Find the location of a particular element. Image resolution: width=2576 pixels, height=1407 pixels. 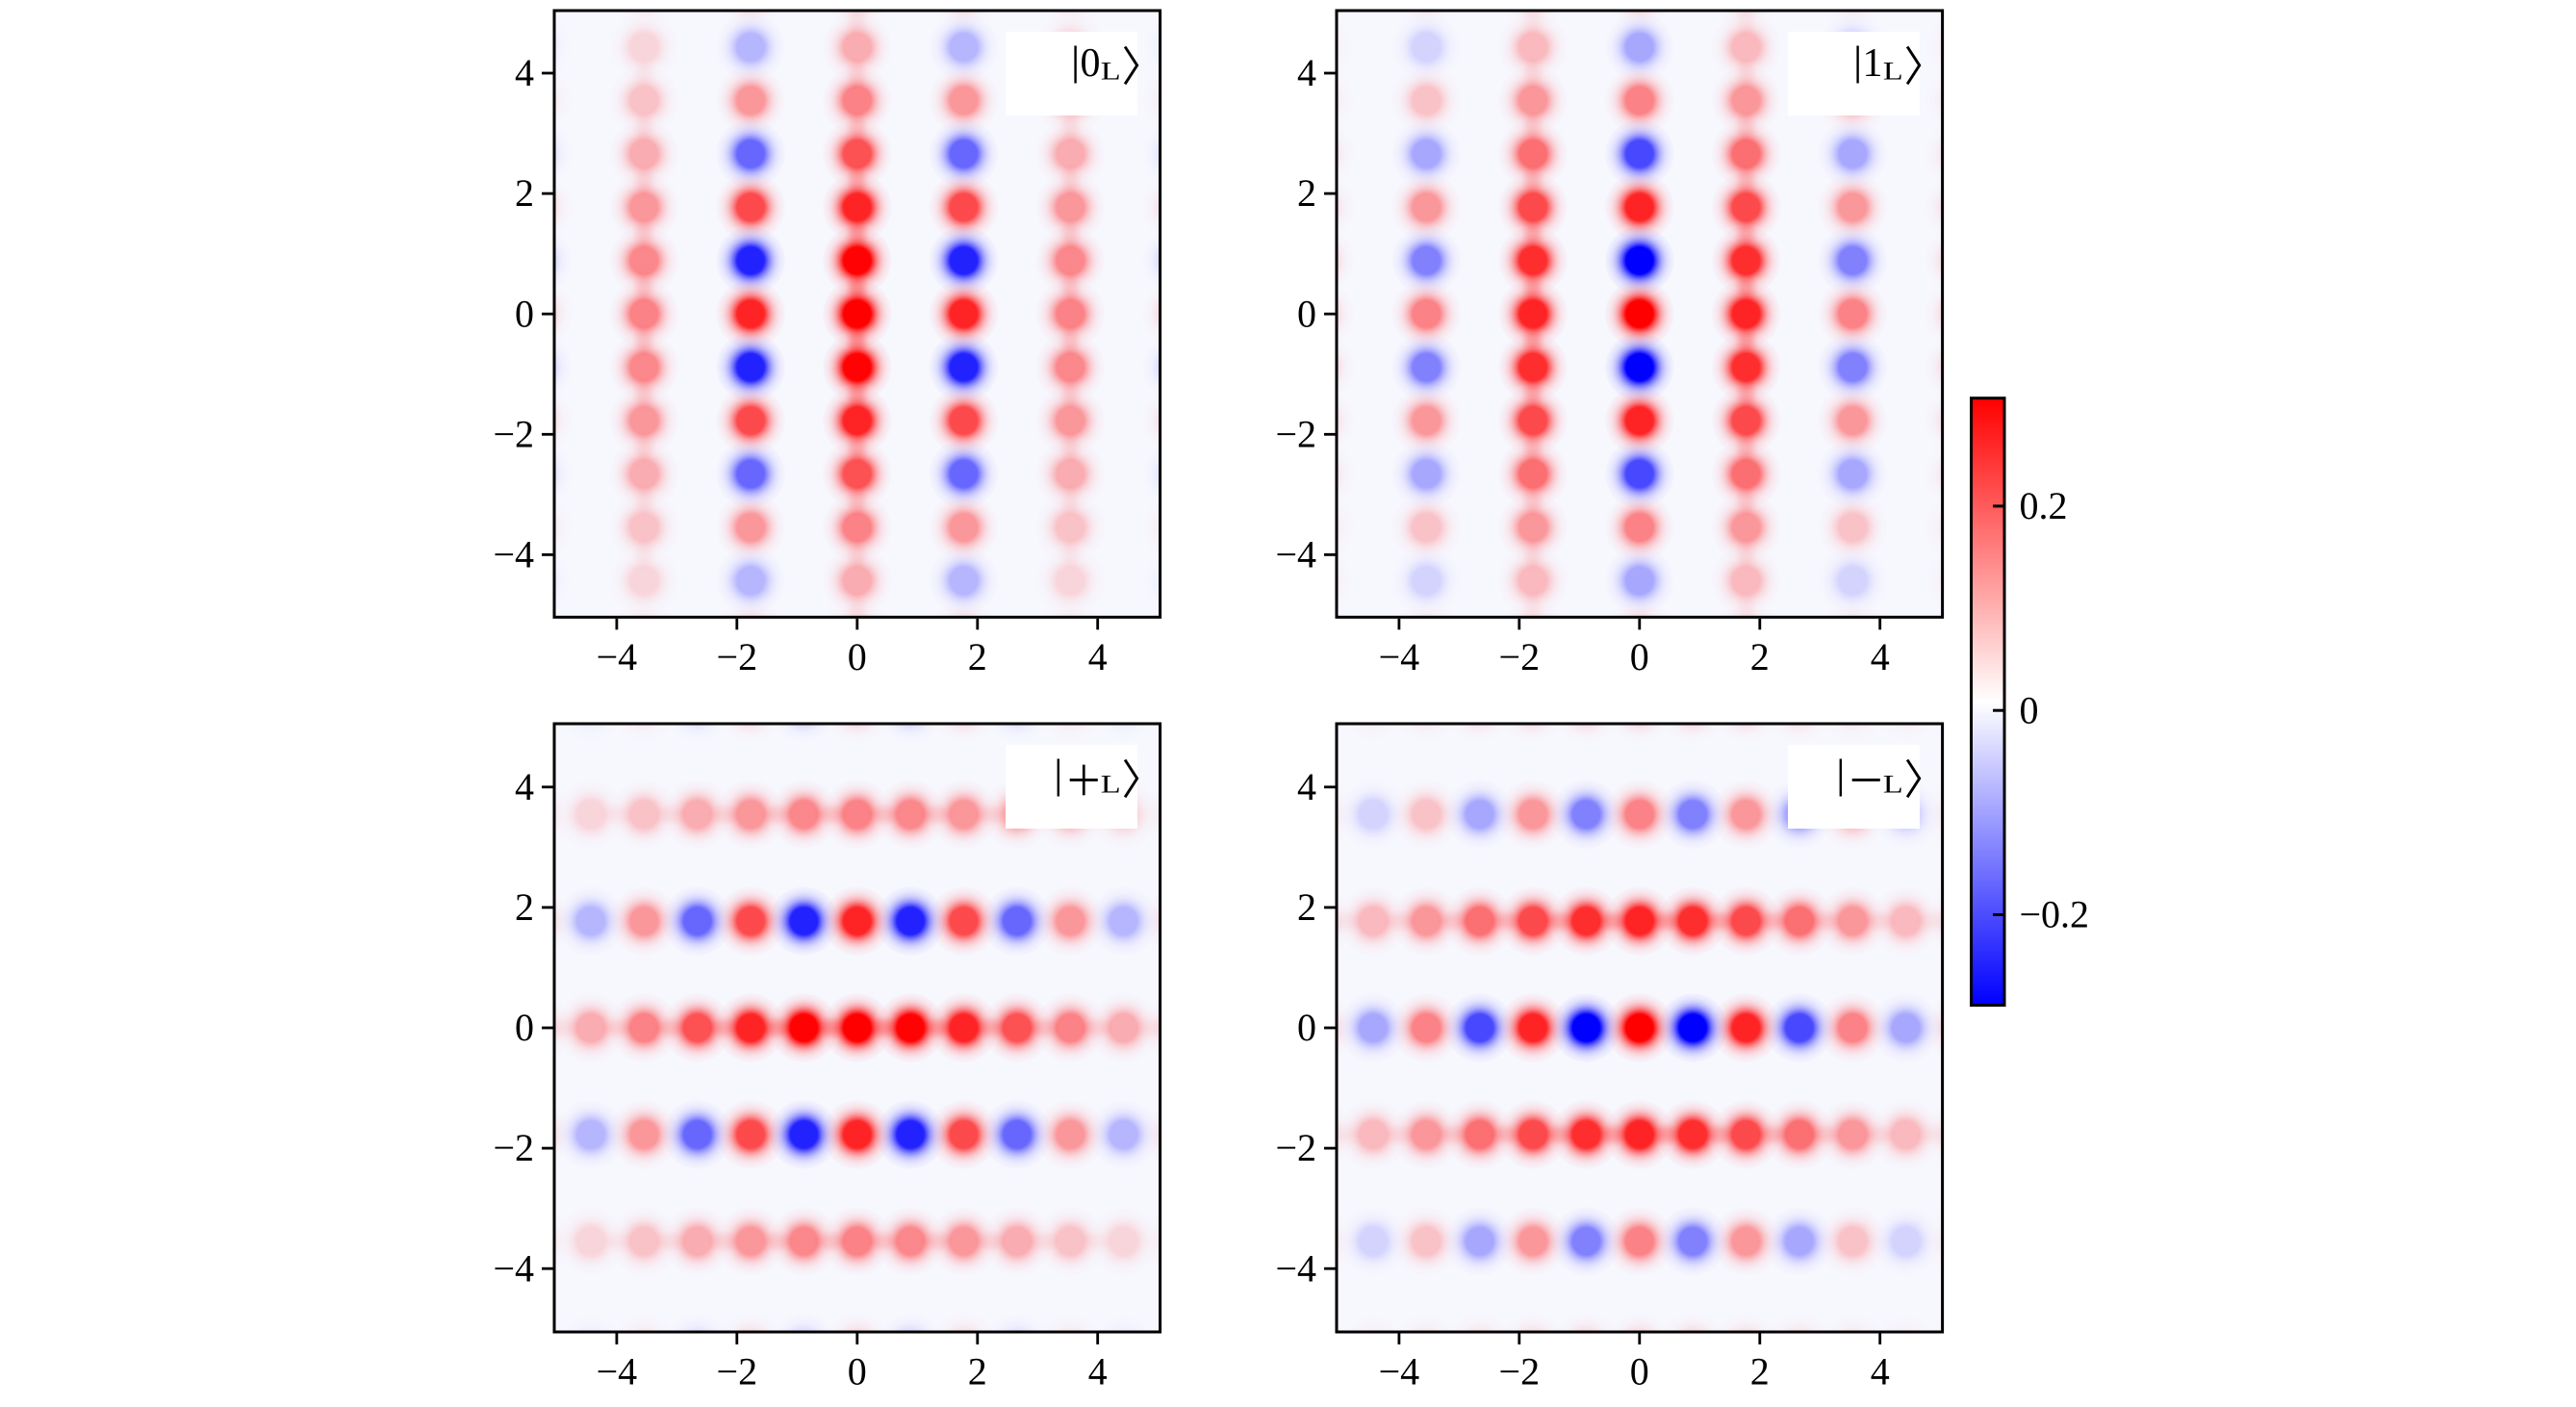

svg-text: −0.2 is located at coordinates (2055, 914).